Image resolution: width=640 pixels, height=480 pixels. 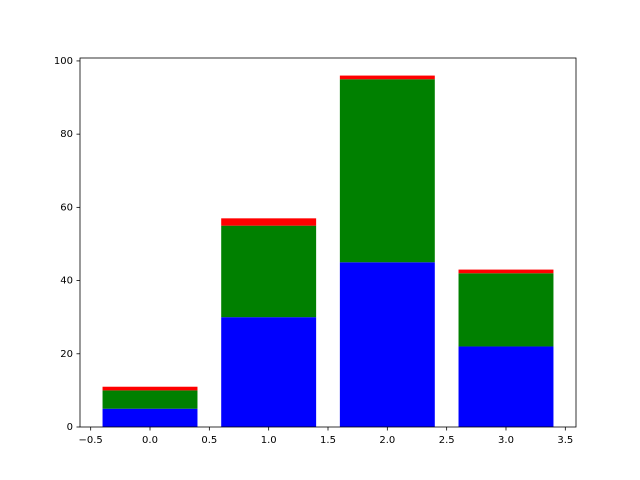 I want to click on x-tick-label: 3.0, so click(x=506, y=440).